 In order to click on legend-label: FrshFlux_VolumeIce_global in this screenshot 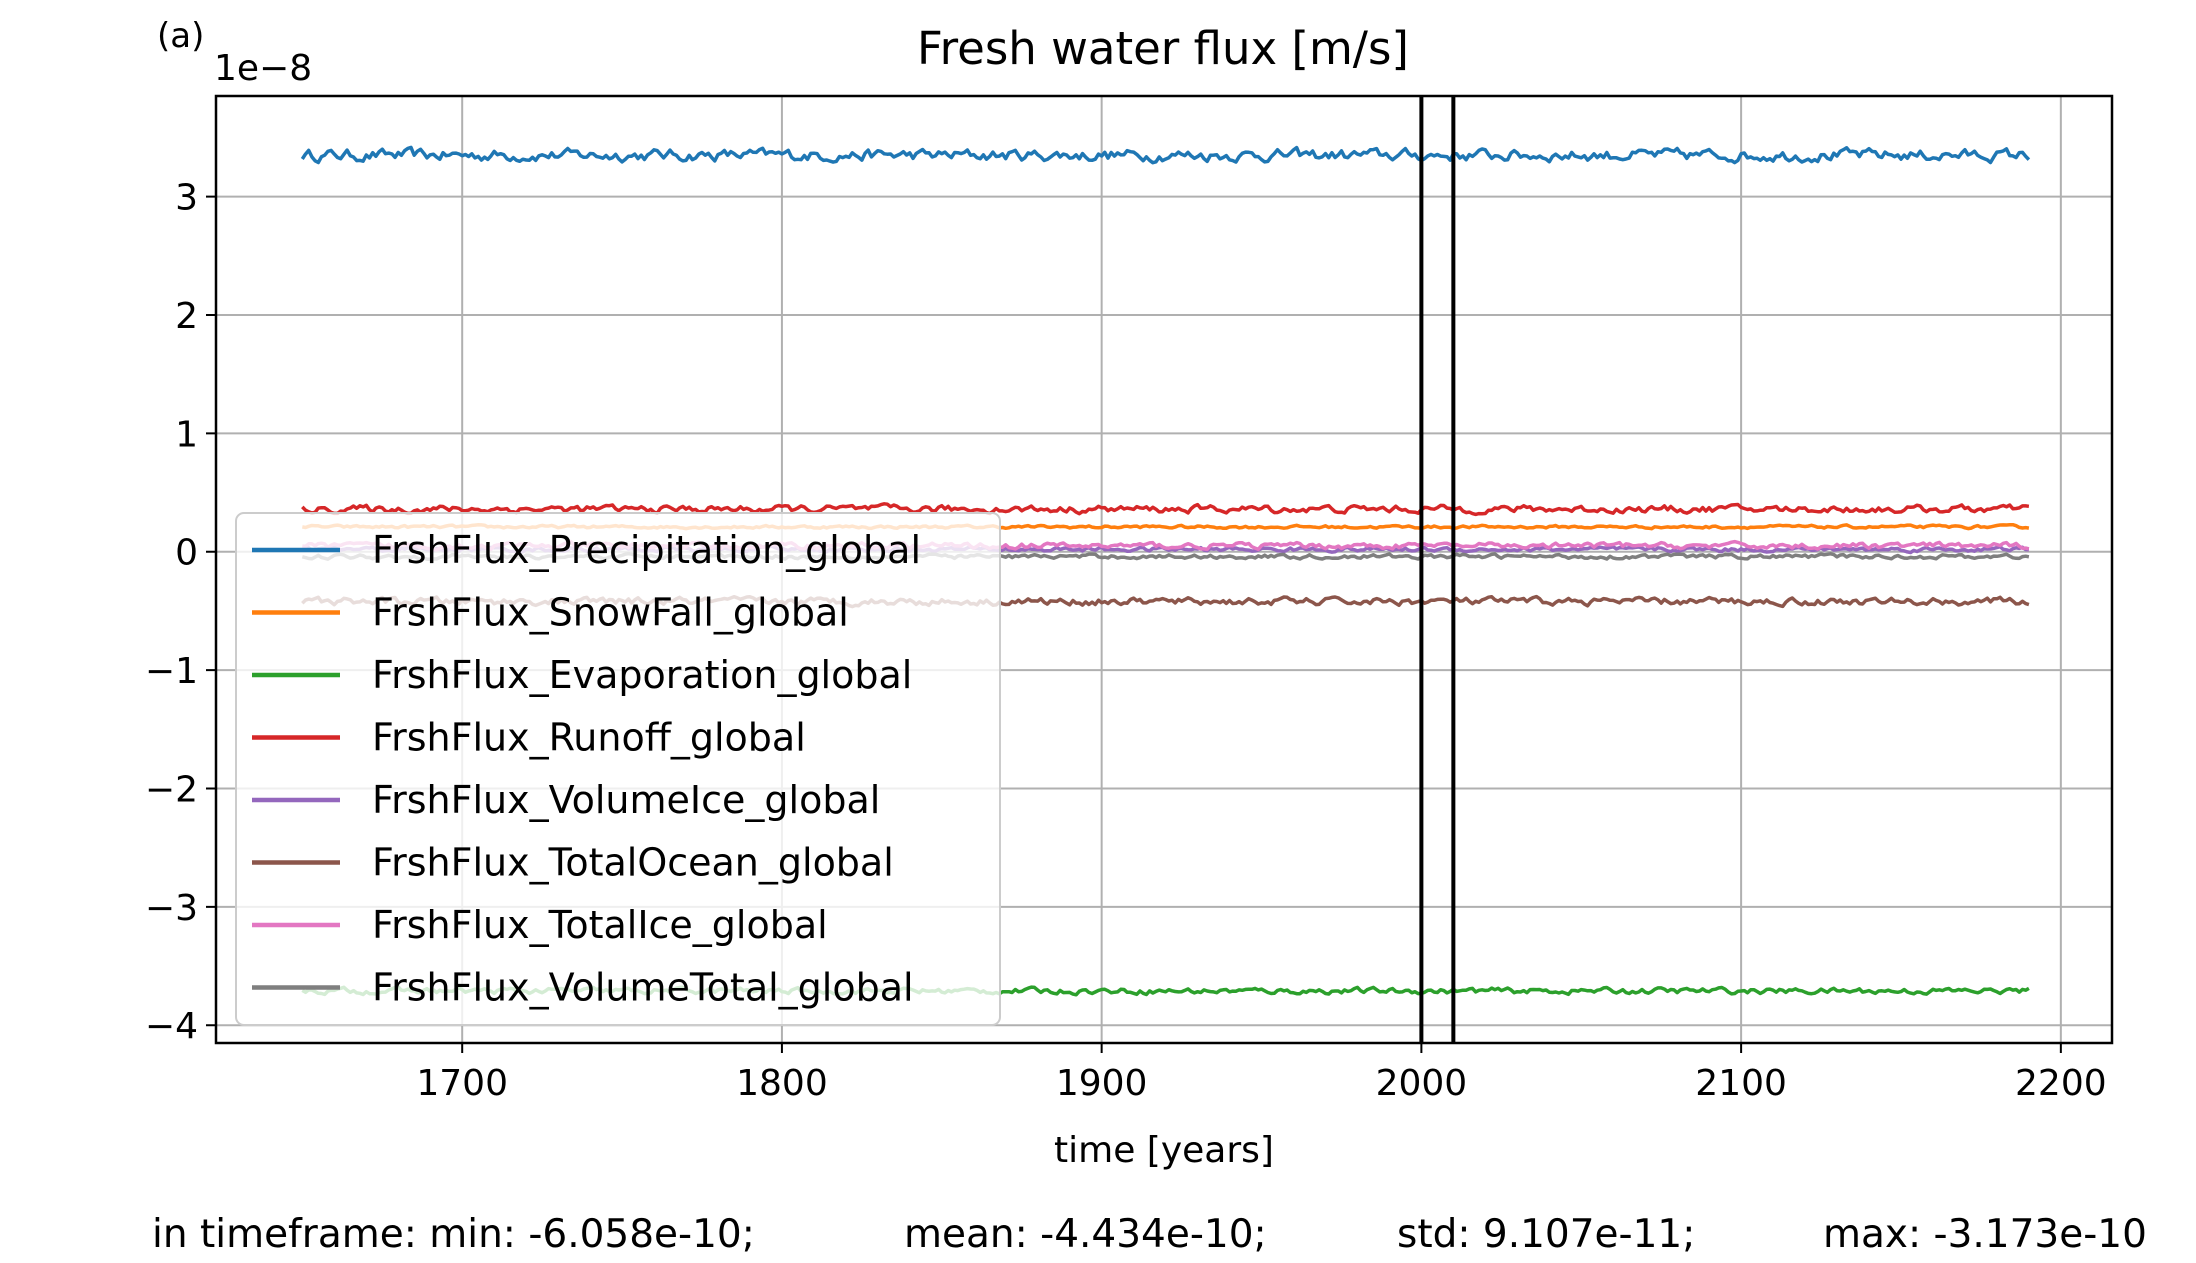, I will do `click(626, 800)`.